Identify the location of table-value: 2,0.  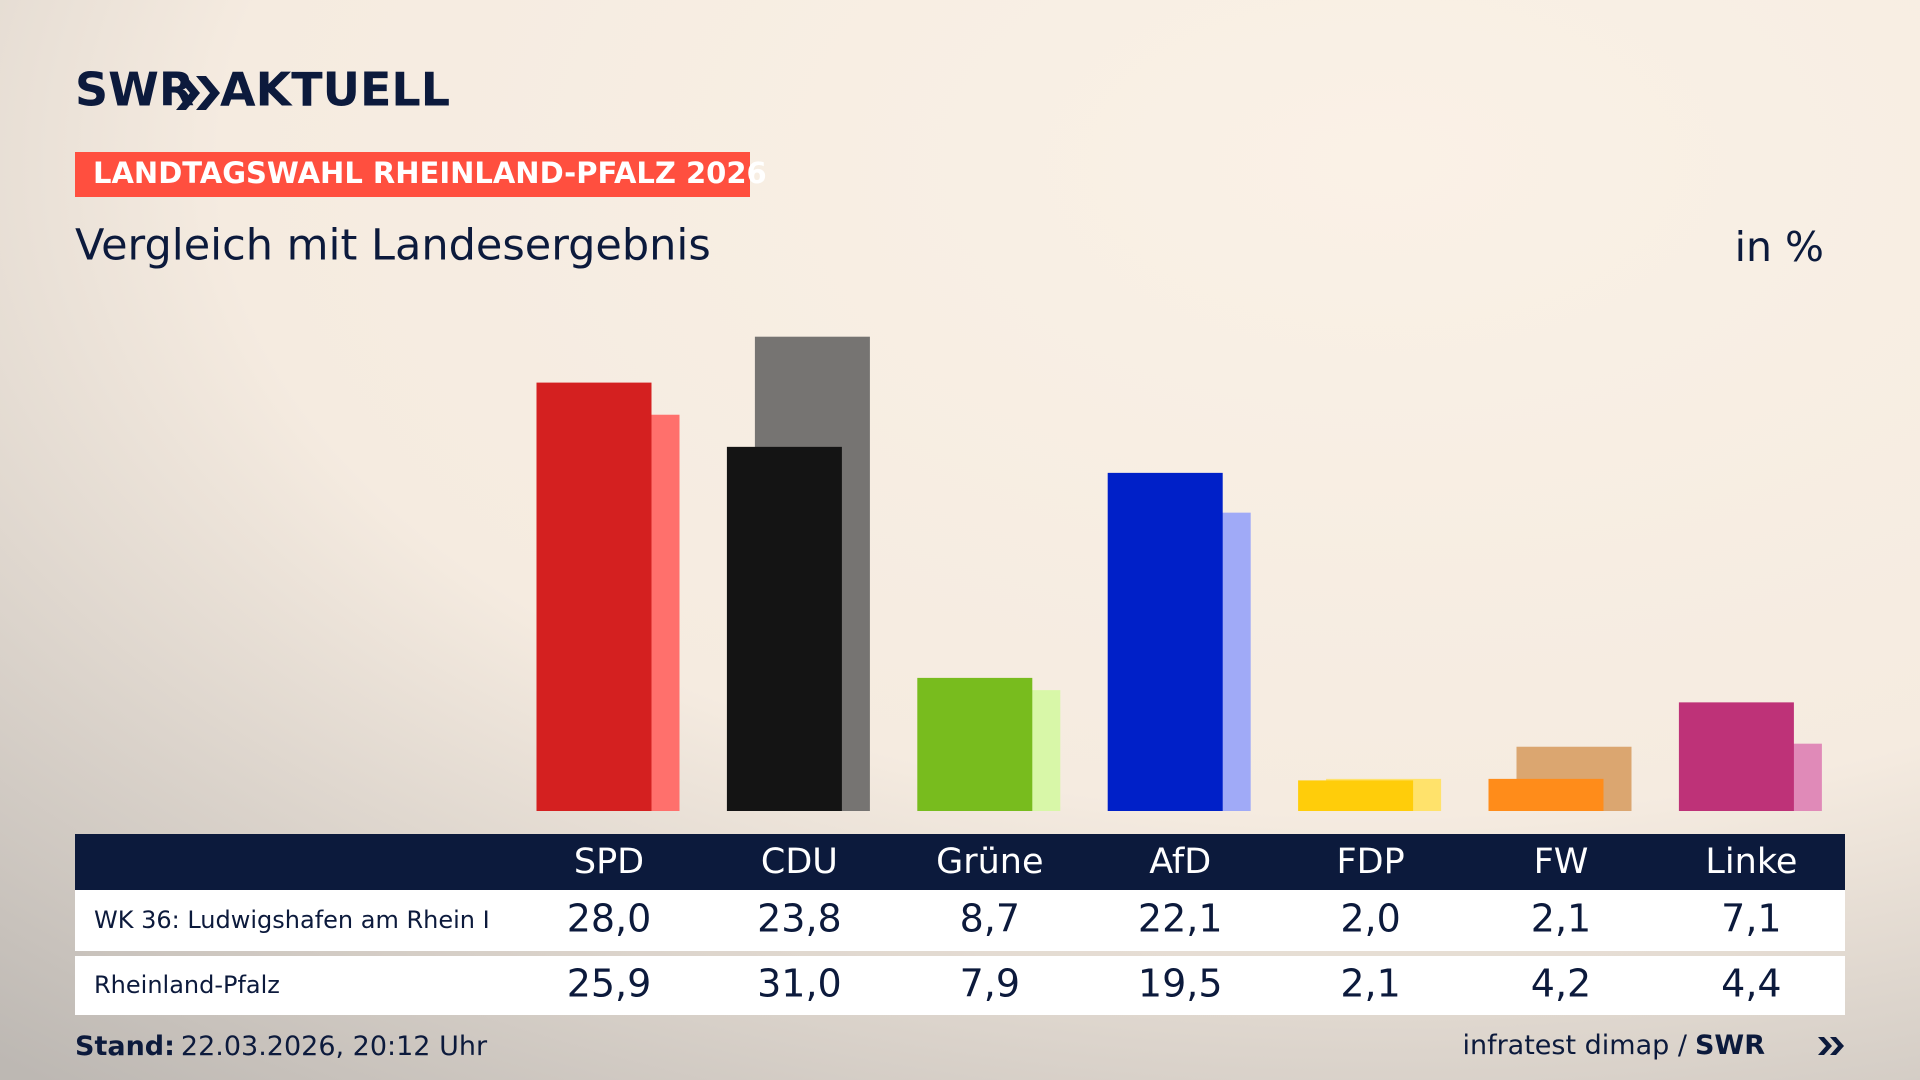
(1370, 919).